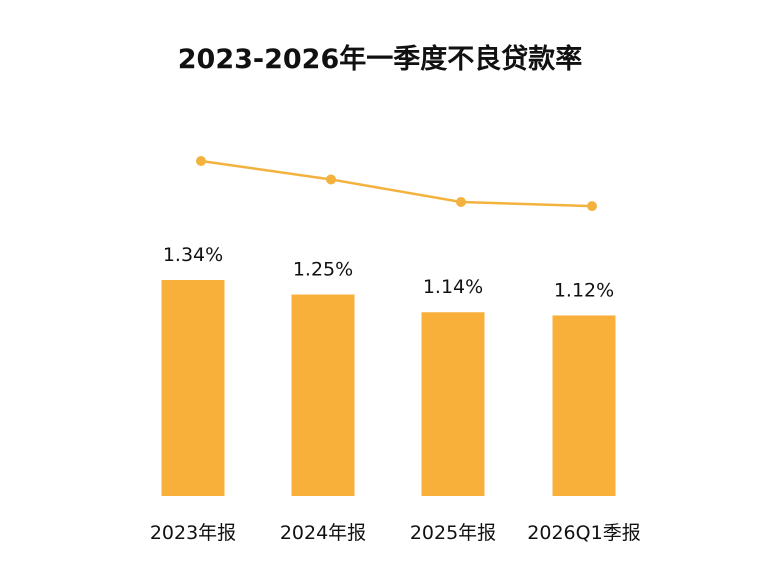  I want to click on x-tick-label-3: 2025年报, so click(453, 533).